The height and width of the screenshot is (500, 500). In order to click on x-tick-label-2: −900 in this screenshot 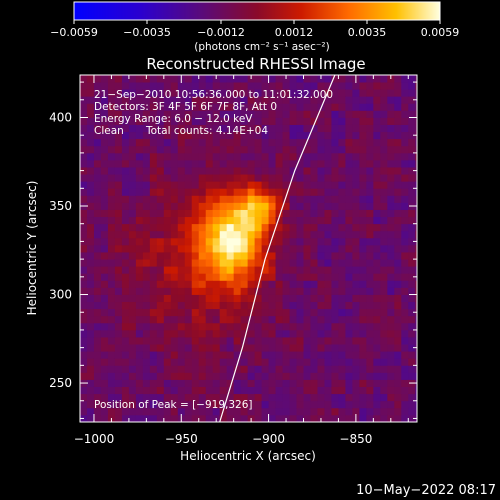, I will do `click(268, 439)`.